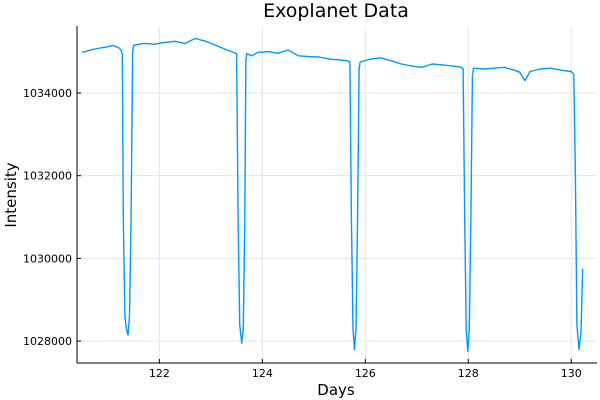  I want to click on x-tick-label: 128, so click(468, 373).